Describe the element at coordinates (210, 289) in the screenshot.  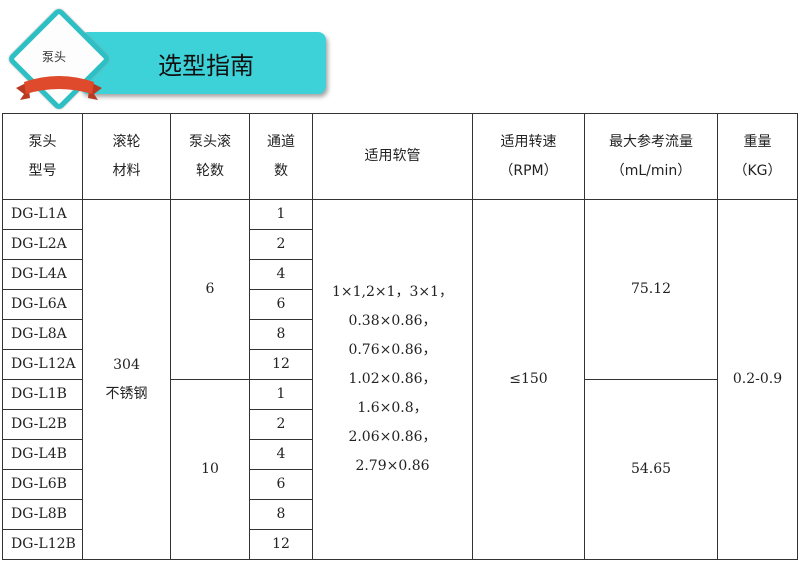
I see `rollers-cell: 6` at that location.